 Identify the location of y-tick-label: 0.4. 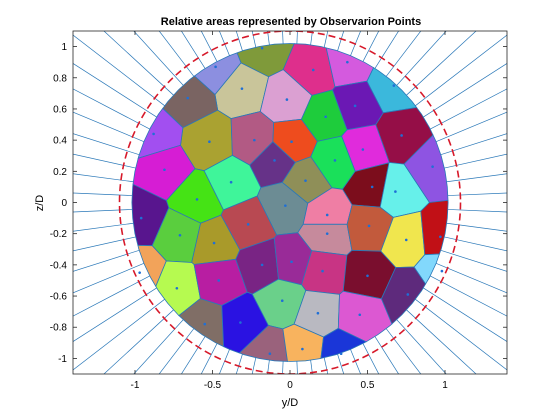
(60, 141).